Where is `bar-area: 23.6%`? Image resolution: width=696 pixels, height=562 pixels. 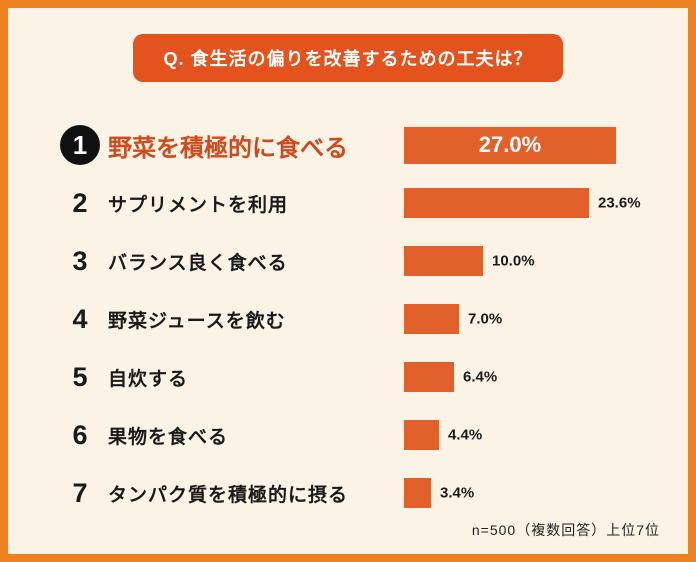
bar-area: 23.6% is located at coordinates (546, 203).